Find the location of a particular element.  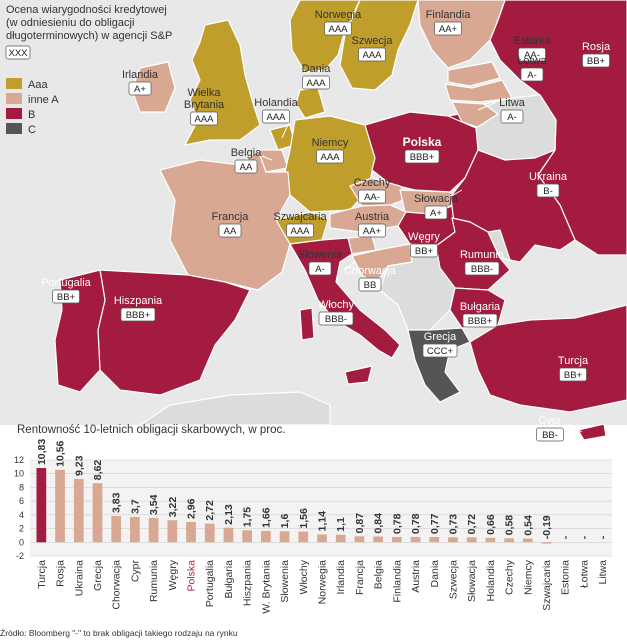

bar-irlandia is located at coordinates (340, 538).